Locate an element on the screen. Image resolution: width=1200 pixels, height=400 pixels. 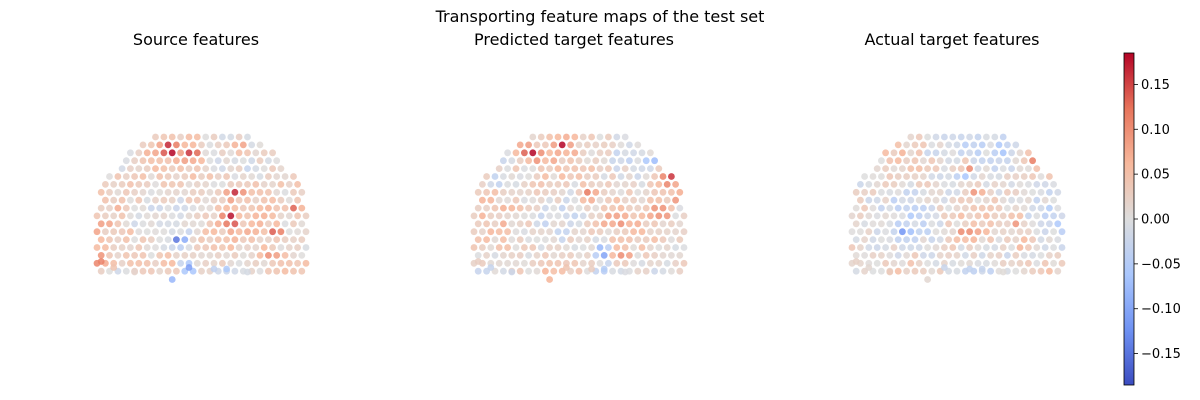
colorbar-gradient is located at coordinates (1129, 219).